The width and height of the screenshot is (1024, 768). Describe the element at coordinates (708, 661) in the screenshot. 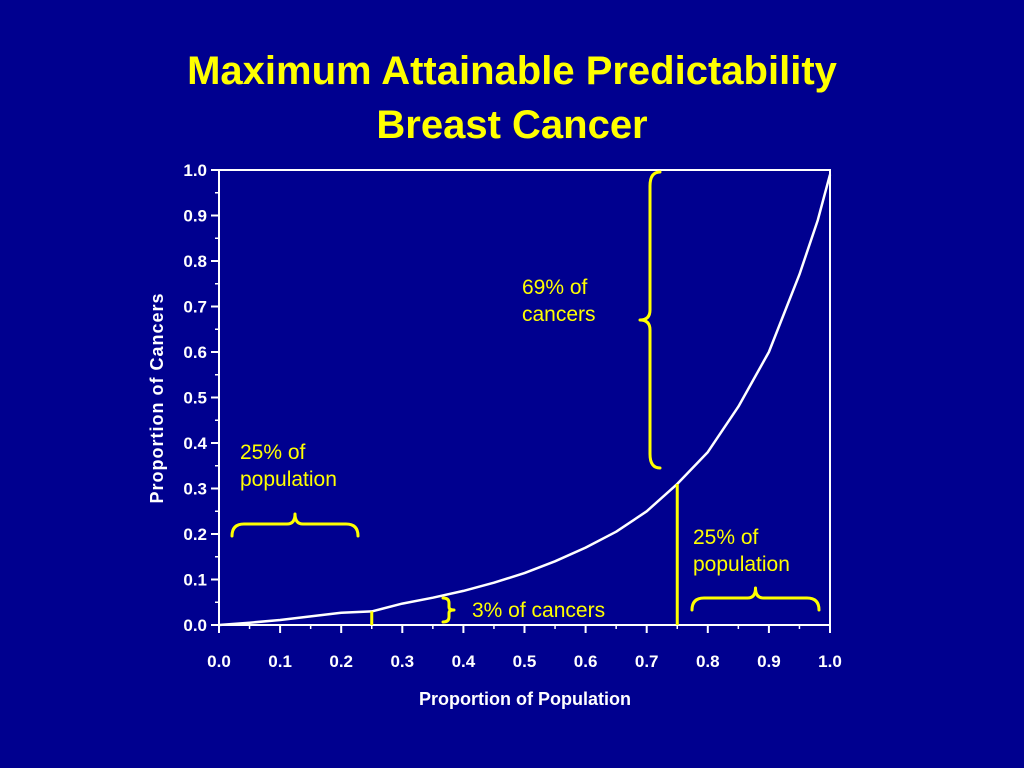

I see `x-tick-label: 0.8` at that location.